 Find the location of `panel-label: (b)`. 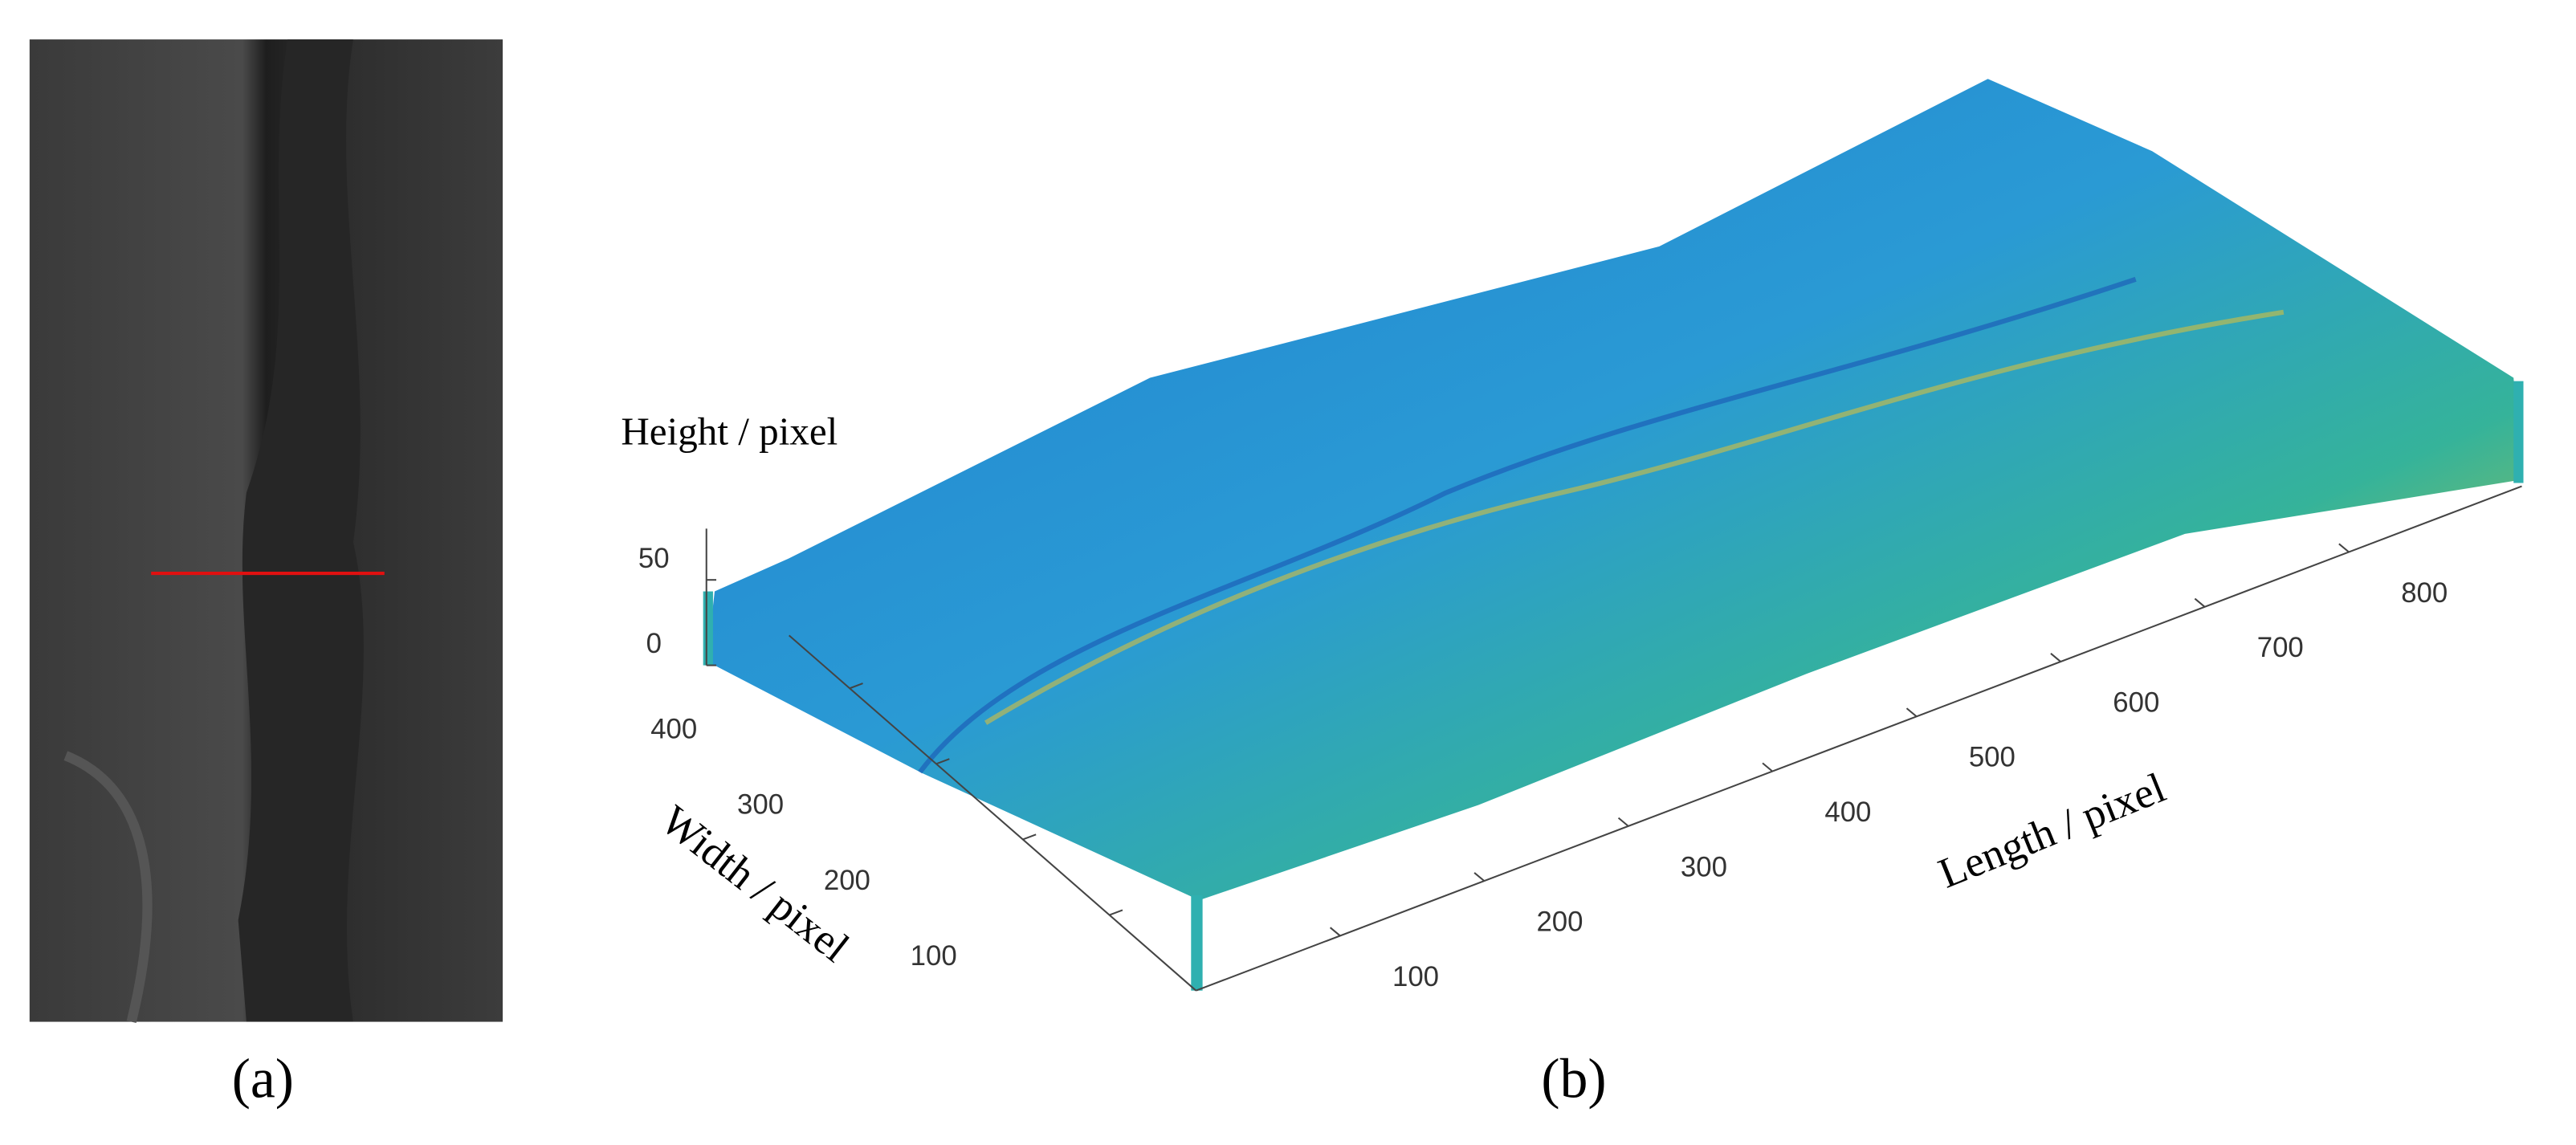

panel-label: (b) is located at coordinates (1573, 1079).